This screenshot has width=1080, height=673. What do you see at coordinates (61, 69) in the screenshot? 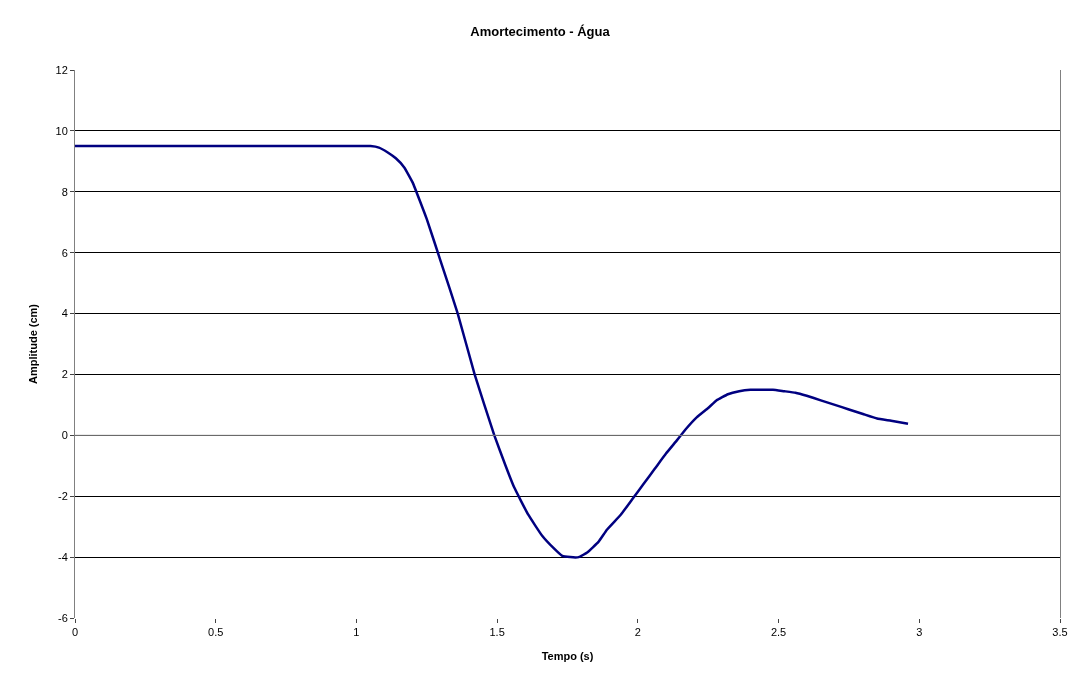
I see `y-tick-label: 12` at bounding box center [61, 69].